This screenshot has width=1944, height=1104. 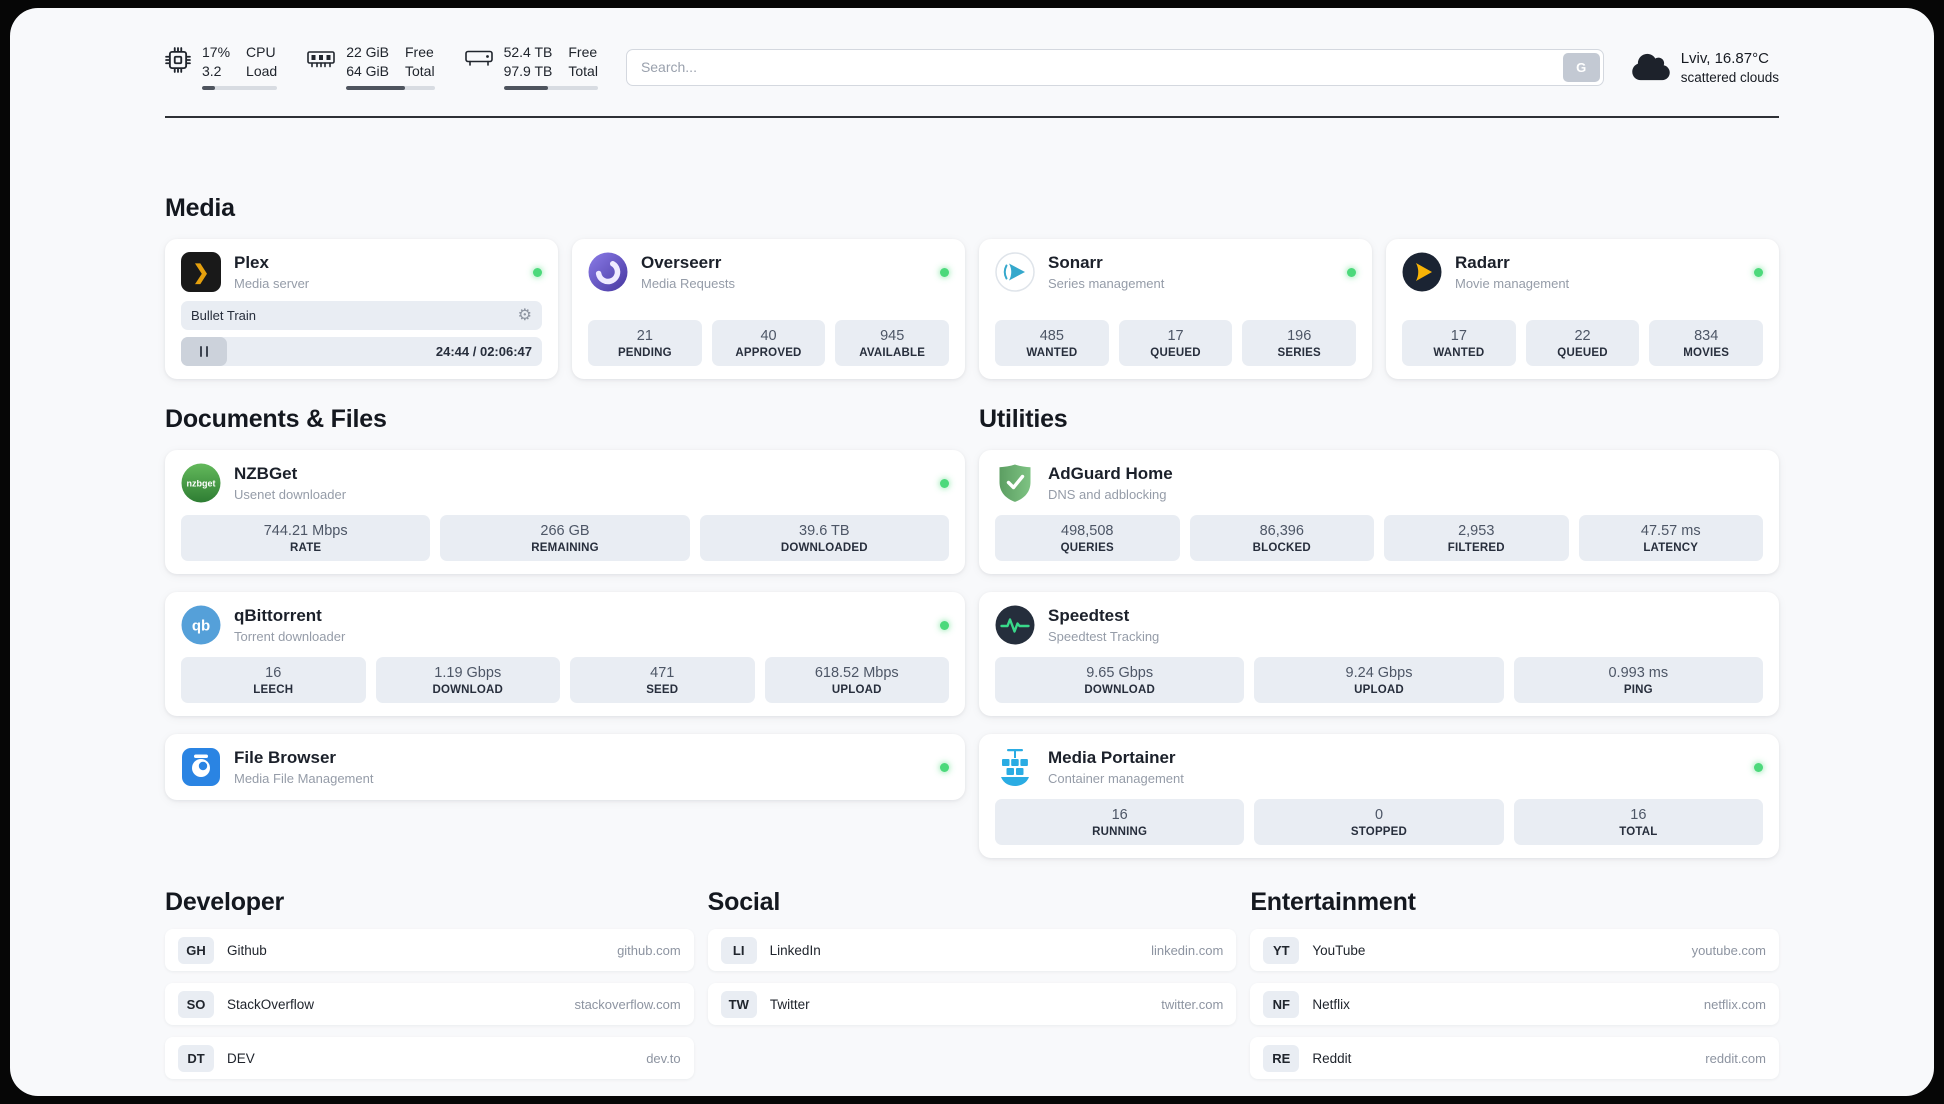 What do you see at coordinates (1015, 483) in the screenshot?
I see `adguard-icon` at bounding box center [1015, 483].